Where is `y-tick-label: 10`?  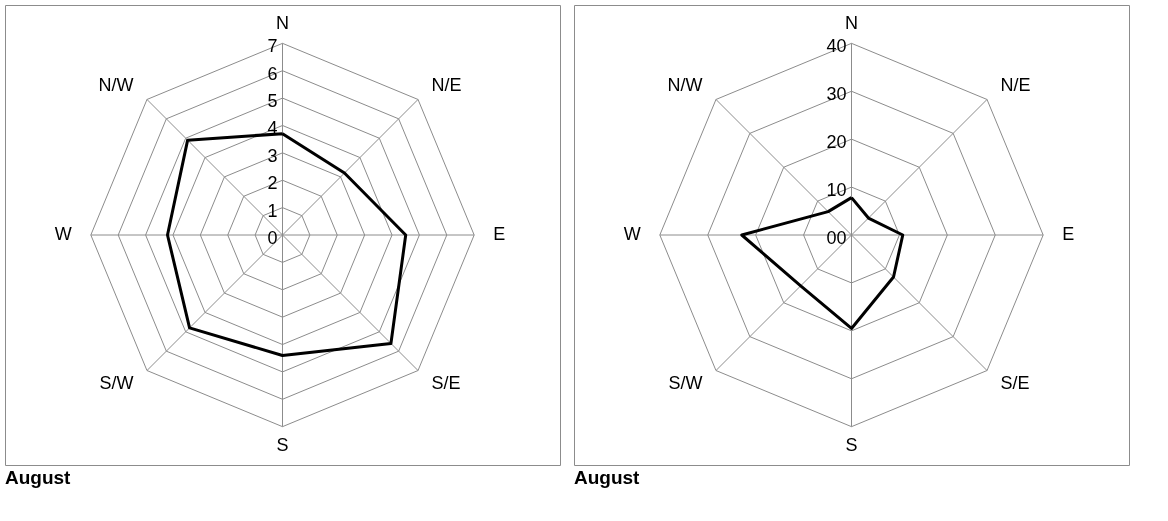 y-tick-label: 10 is located at coordinates (836, 190).